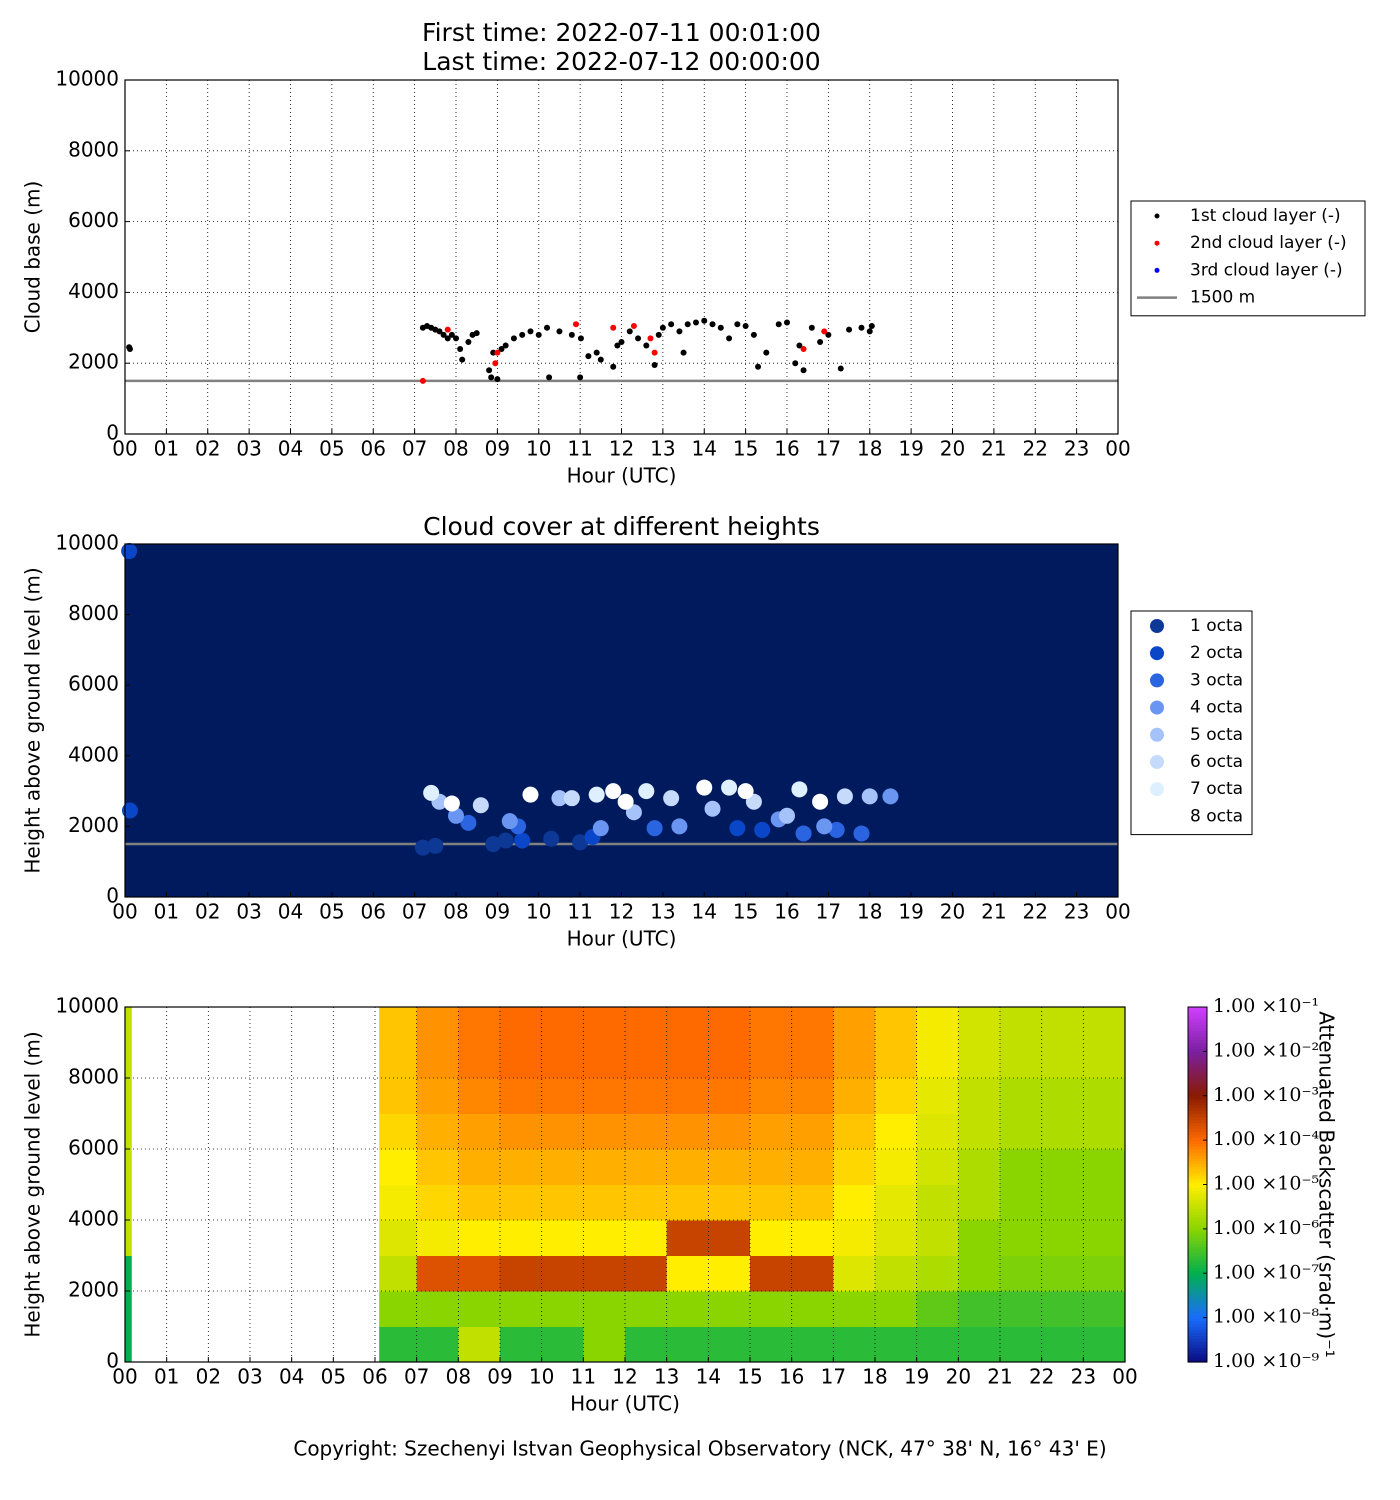 Image resolution: width=1400 pixels, height=1500 pixels. What do you see at coordinates (745, 912) in the screenshot?
I see `x-tick-label: 15` at bounding box center [745, 912].